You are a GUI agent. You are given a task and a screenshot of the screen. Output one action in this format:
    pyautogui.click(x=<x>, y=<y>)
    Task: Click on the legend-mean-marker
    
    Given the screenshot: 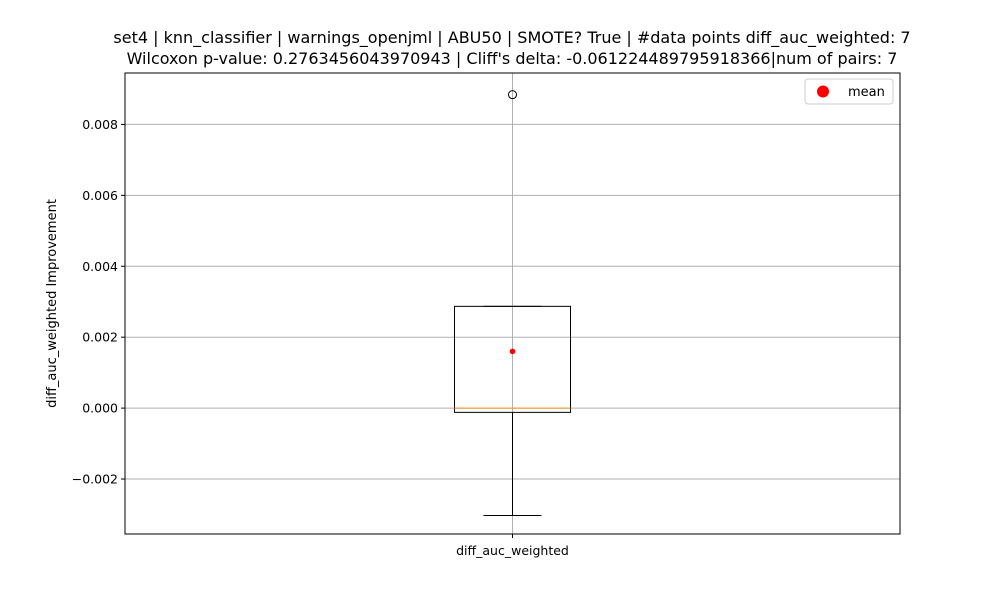 What is the action you would take?
    pyautogui.click(x=823, y=91)
    